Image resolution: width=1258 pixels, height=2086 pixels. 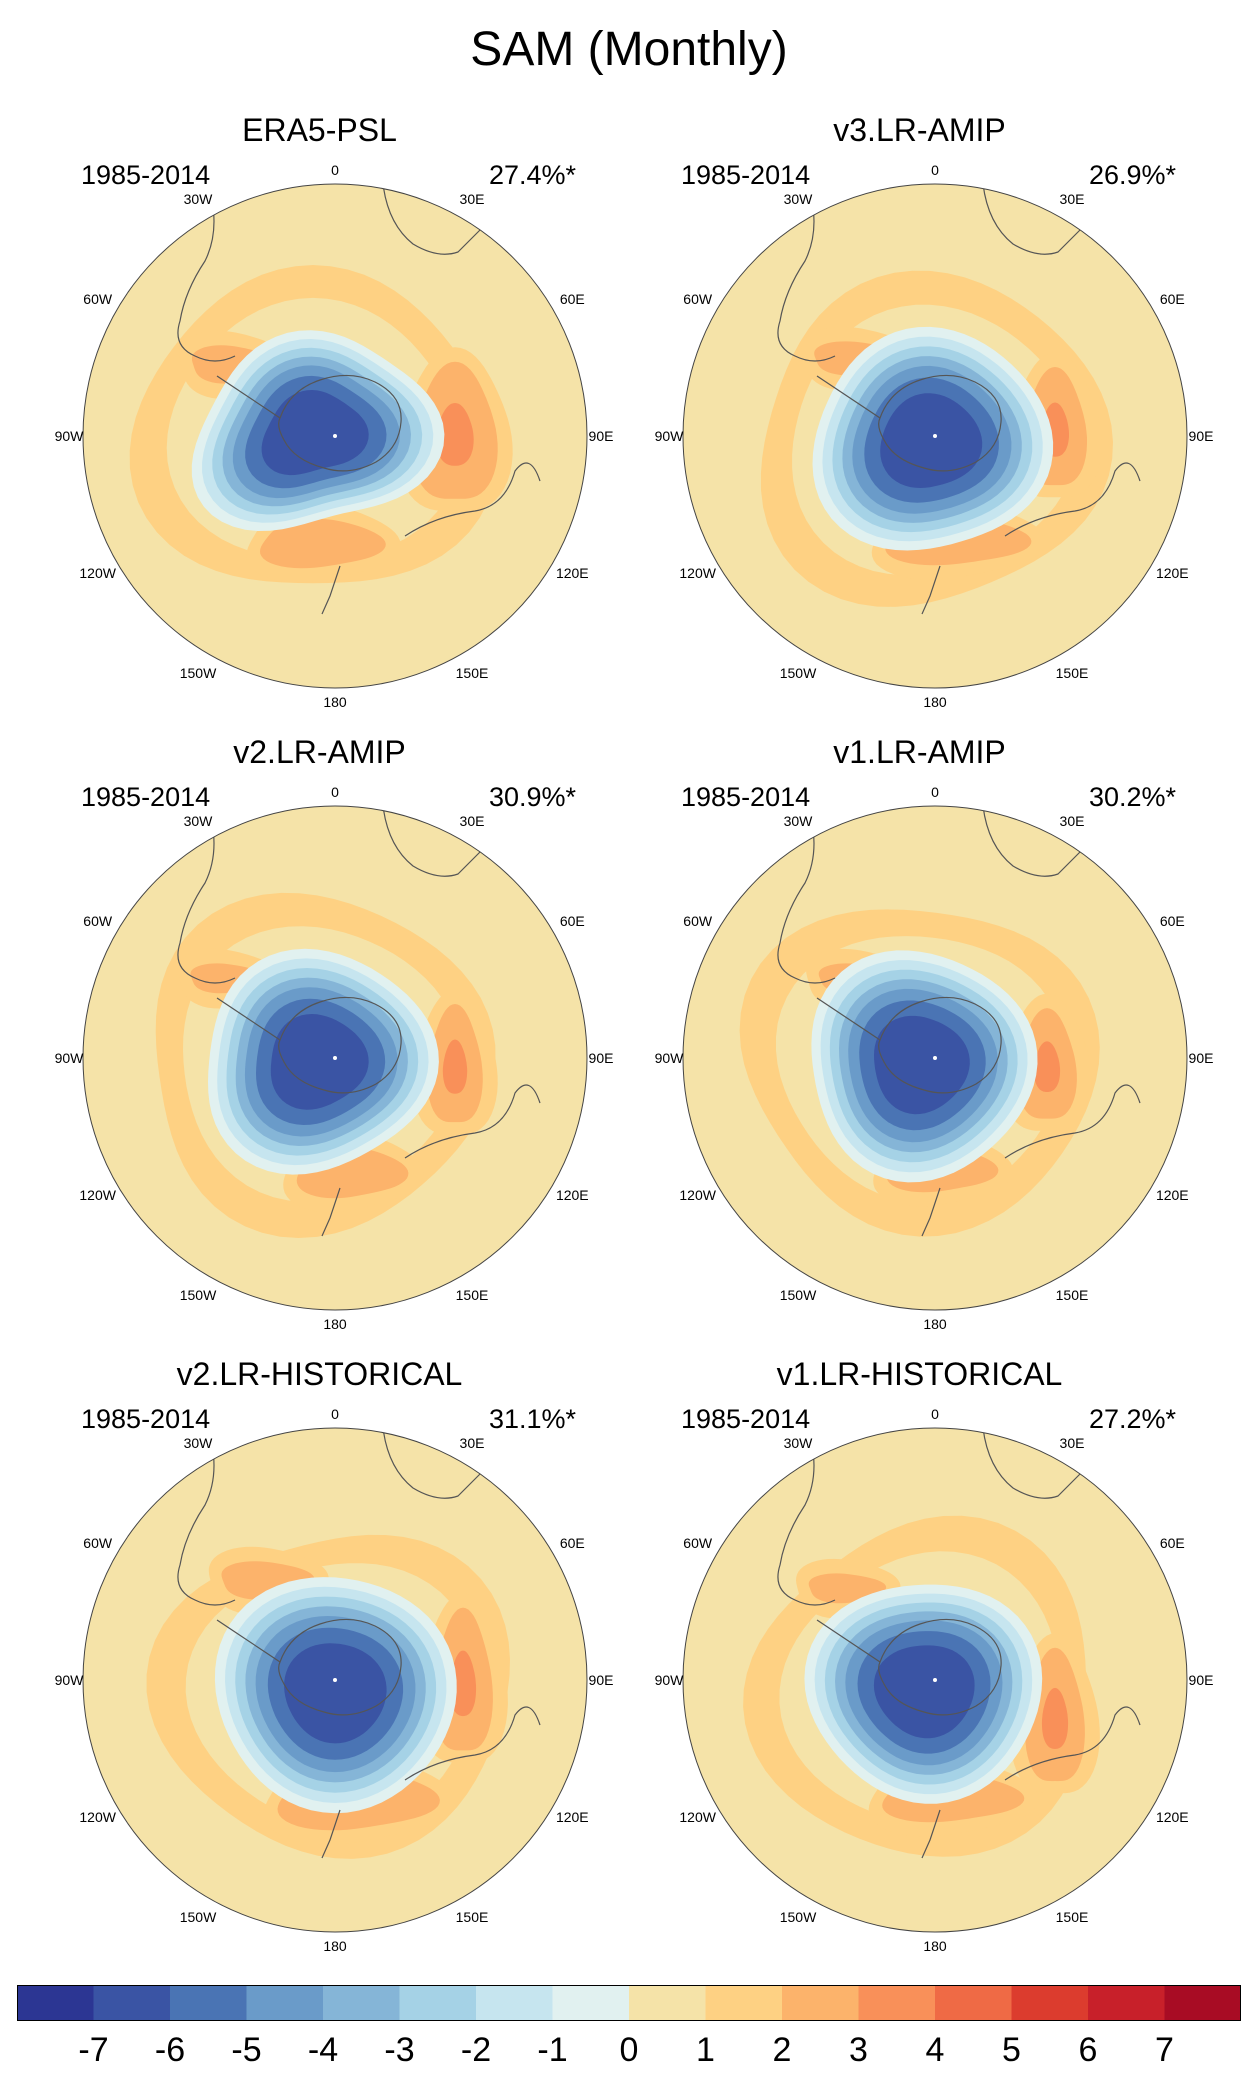 What do you see at coordinates (1172, 299) in the screenshot?
I see `longitude-label: 60E` at bounding box center [1172, 299].